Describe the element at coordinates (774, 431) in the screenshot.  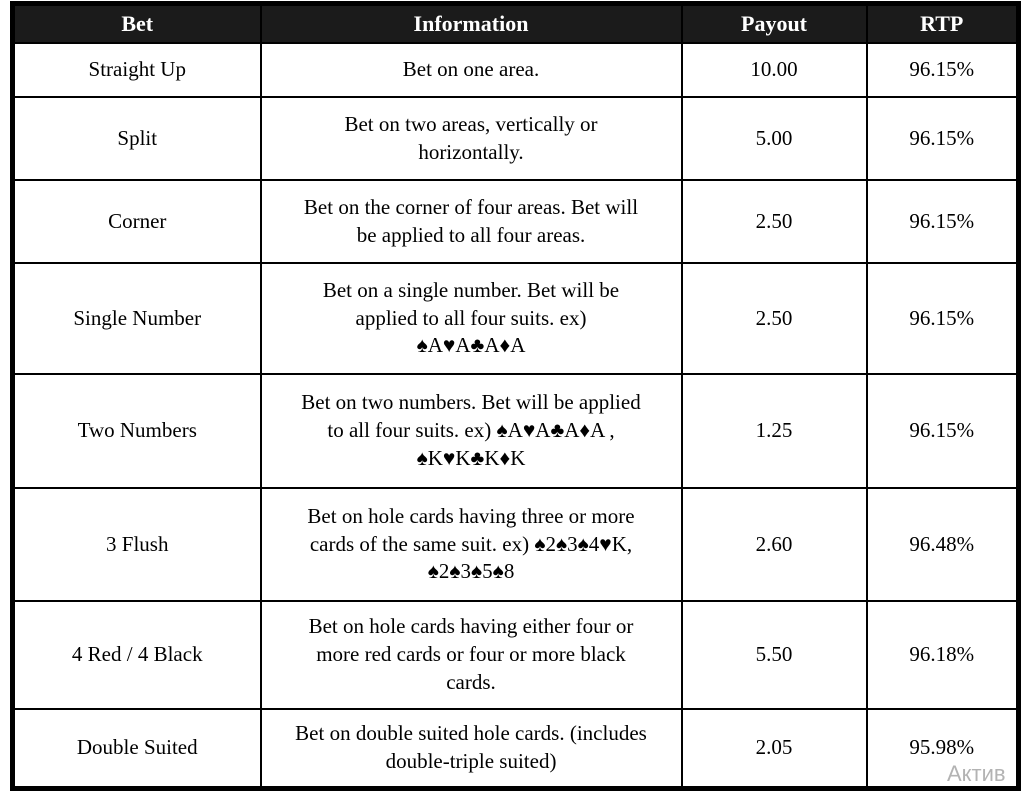
I see `payout-cell: 1.25` at that location.